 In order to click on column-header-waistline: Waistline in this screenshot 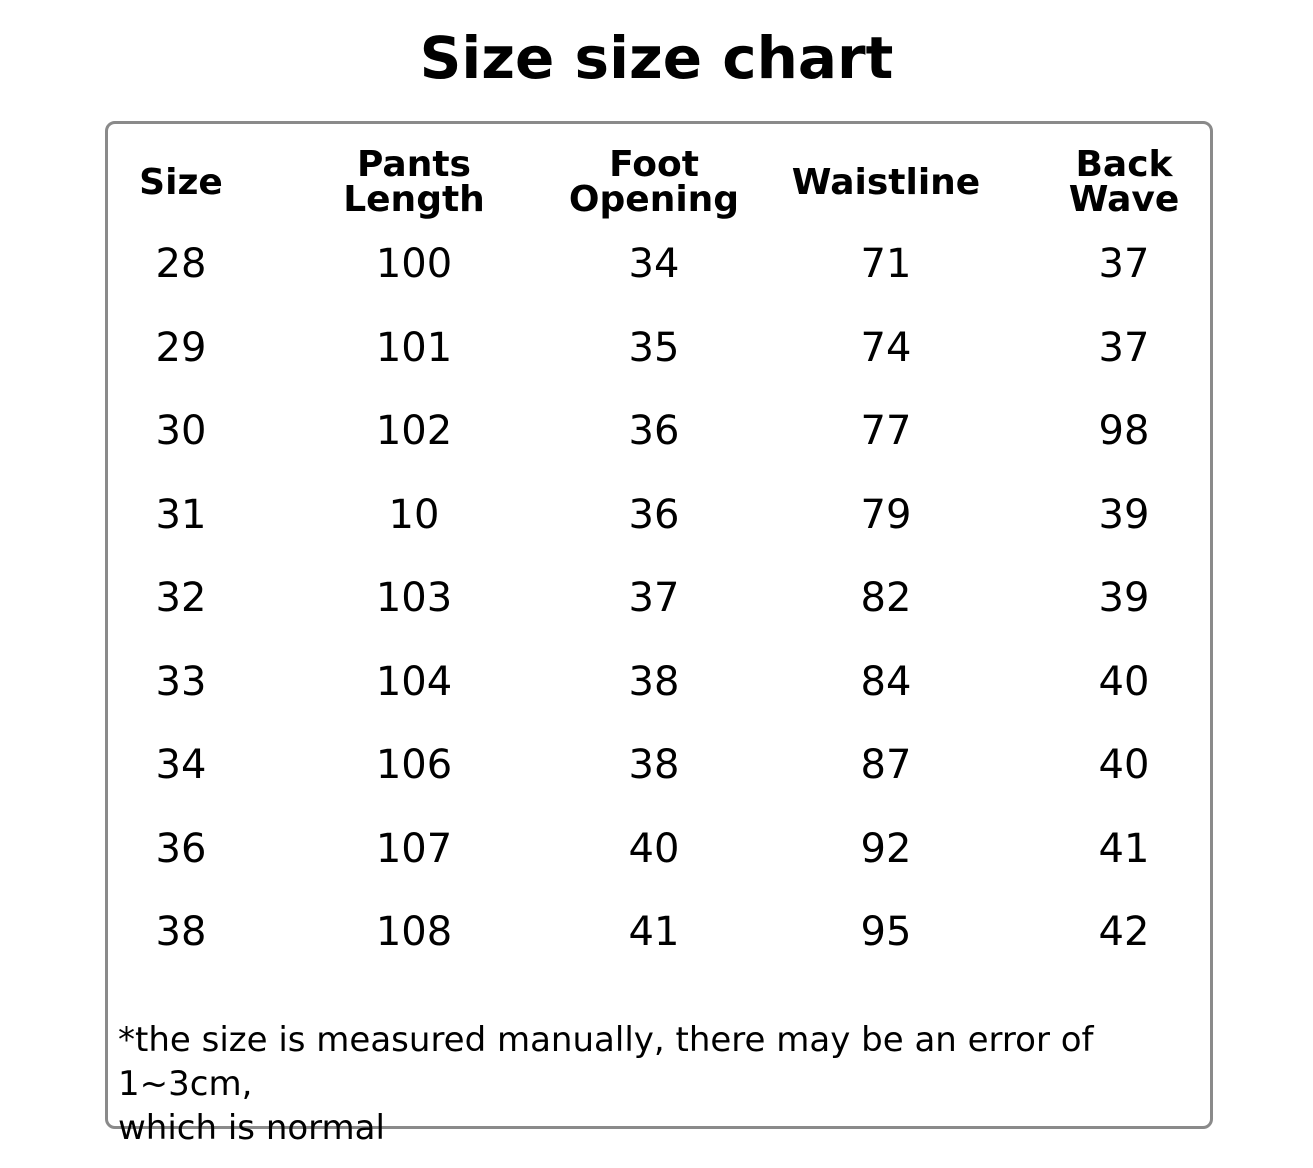, I will do `click(886, 182)`.